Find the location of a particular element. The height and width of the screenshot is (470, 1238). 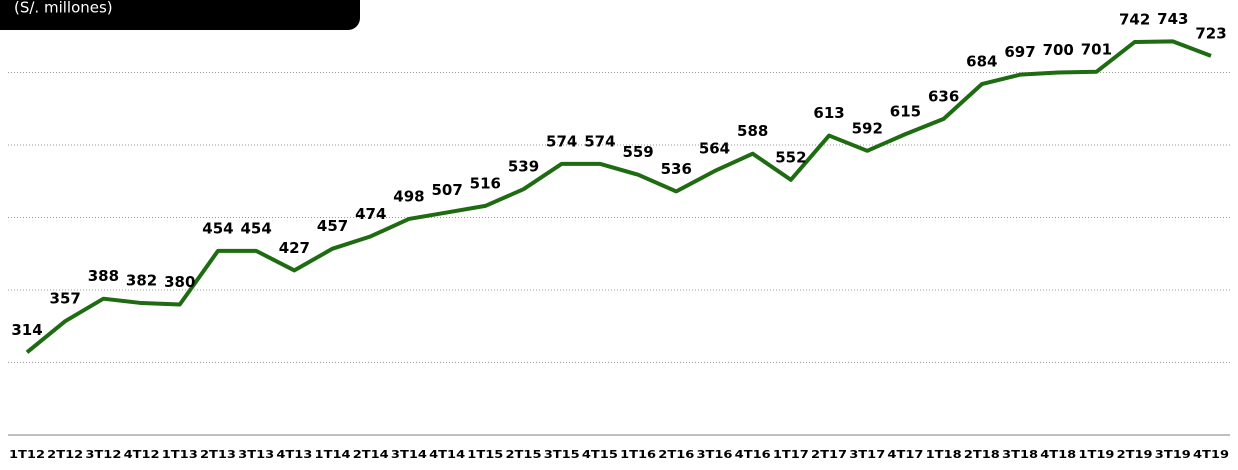

data-label: 559 is located at coordinates (637, 152).